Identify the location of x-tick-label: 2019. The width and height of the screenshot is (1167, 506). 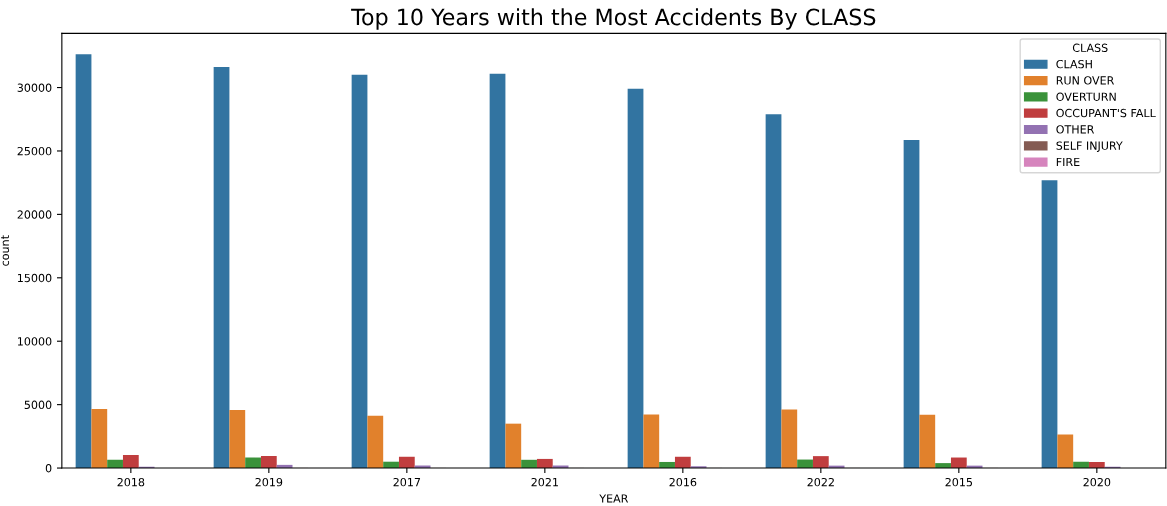
(269, 482).